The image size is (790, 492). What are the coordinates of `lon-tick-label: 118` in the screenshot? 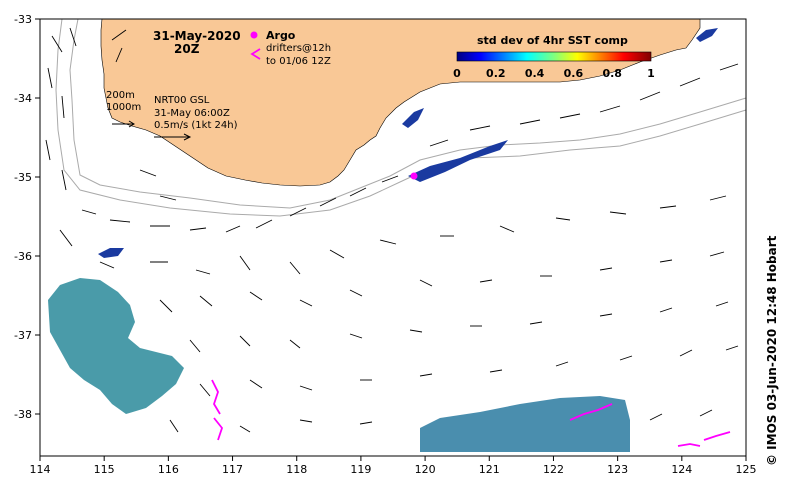 It's located at (296, 469).